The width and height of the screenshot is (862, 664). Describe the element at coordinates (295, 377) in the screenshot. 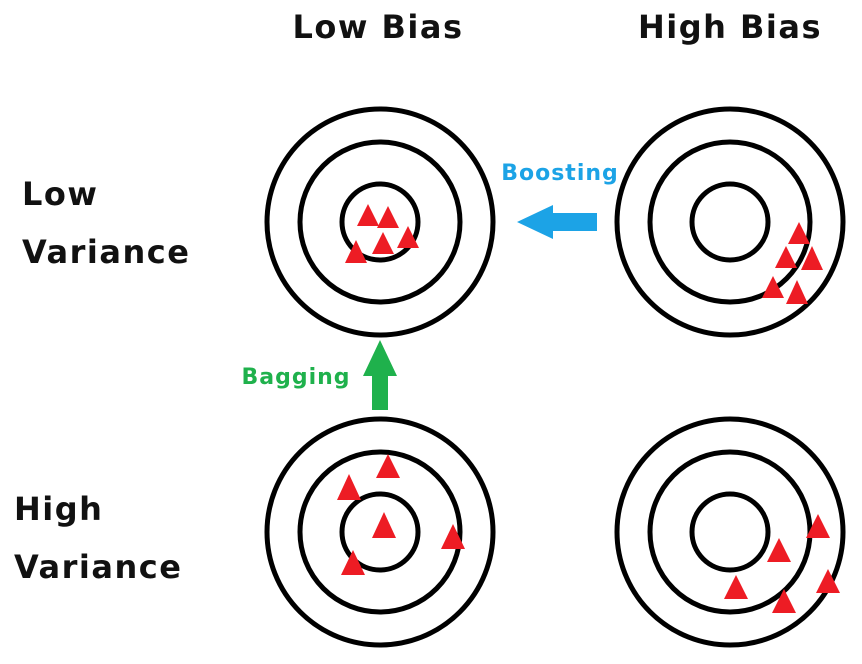

I see `bagging-label: Bagging` at that location.